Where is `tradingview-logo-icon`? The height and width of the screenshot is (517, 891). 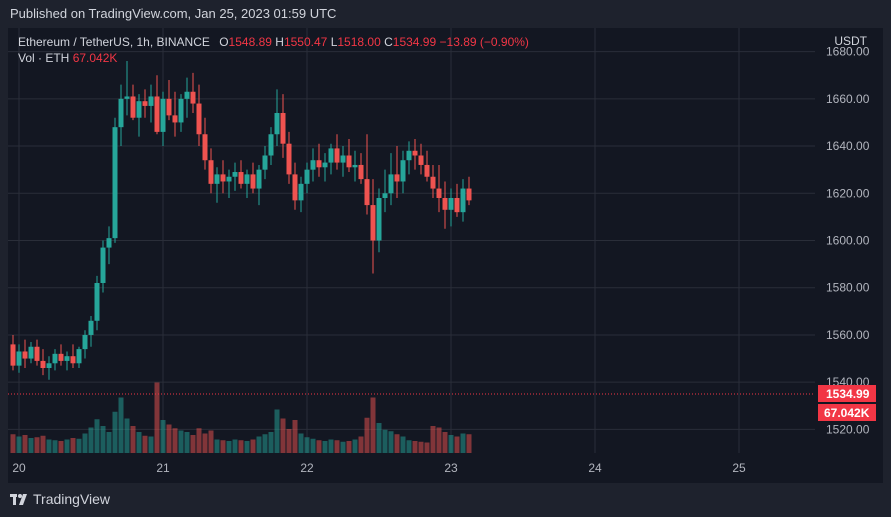 tradingview-logo-icon is located at coordinates (19, 499).